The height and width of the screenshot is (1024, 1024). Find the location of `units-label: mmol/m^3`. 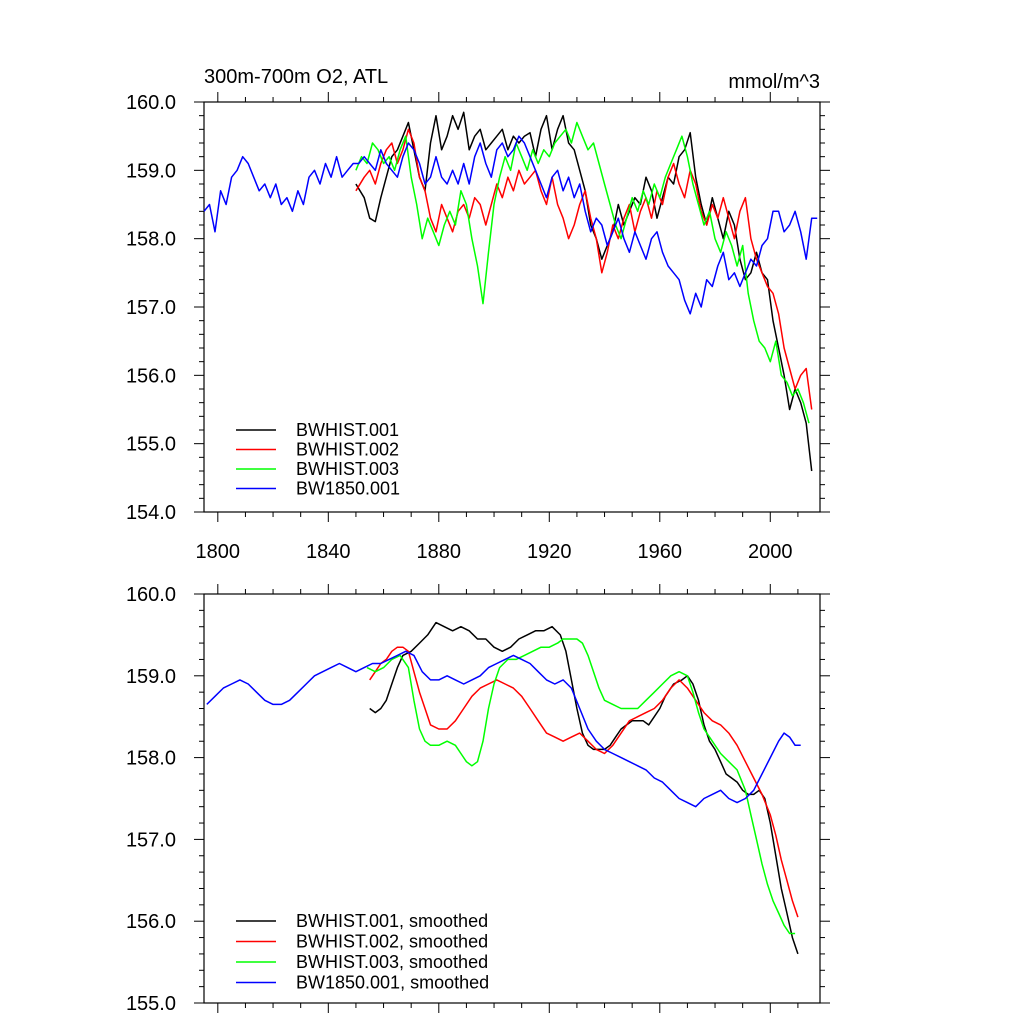

units-label: mmol/m^3 is located at coordinates (774, 82).